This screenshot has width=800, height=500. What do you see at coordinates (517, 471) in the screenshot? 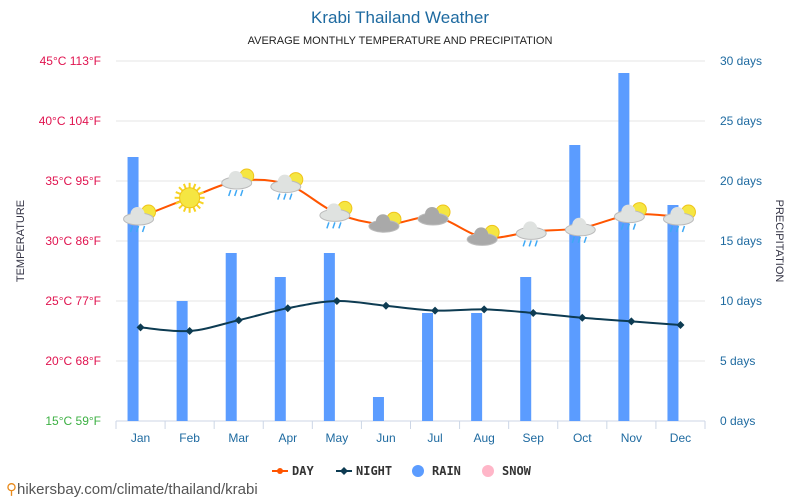
I see `legend-label: SNOW` at bounding box center [517, 471].